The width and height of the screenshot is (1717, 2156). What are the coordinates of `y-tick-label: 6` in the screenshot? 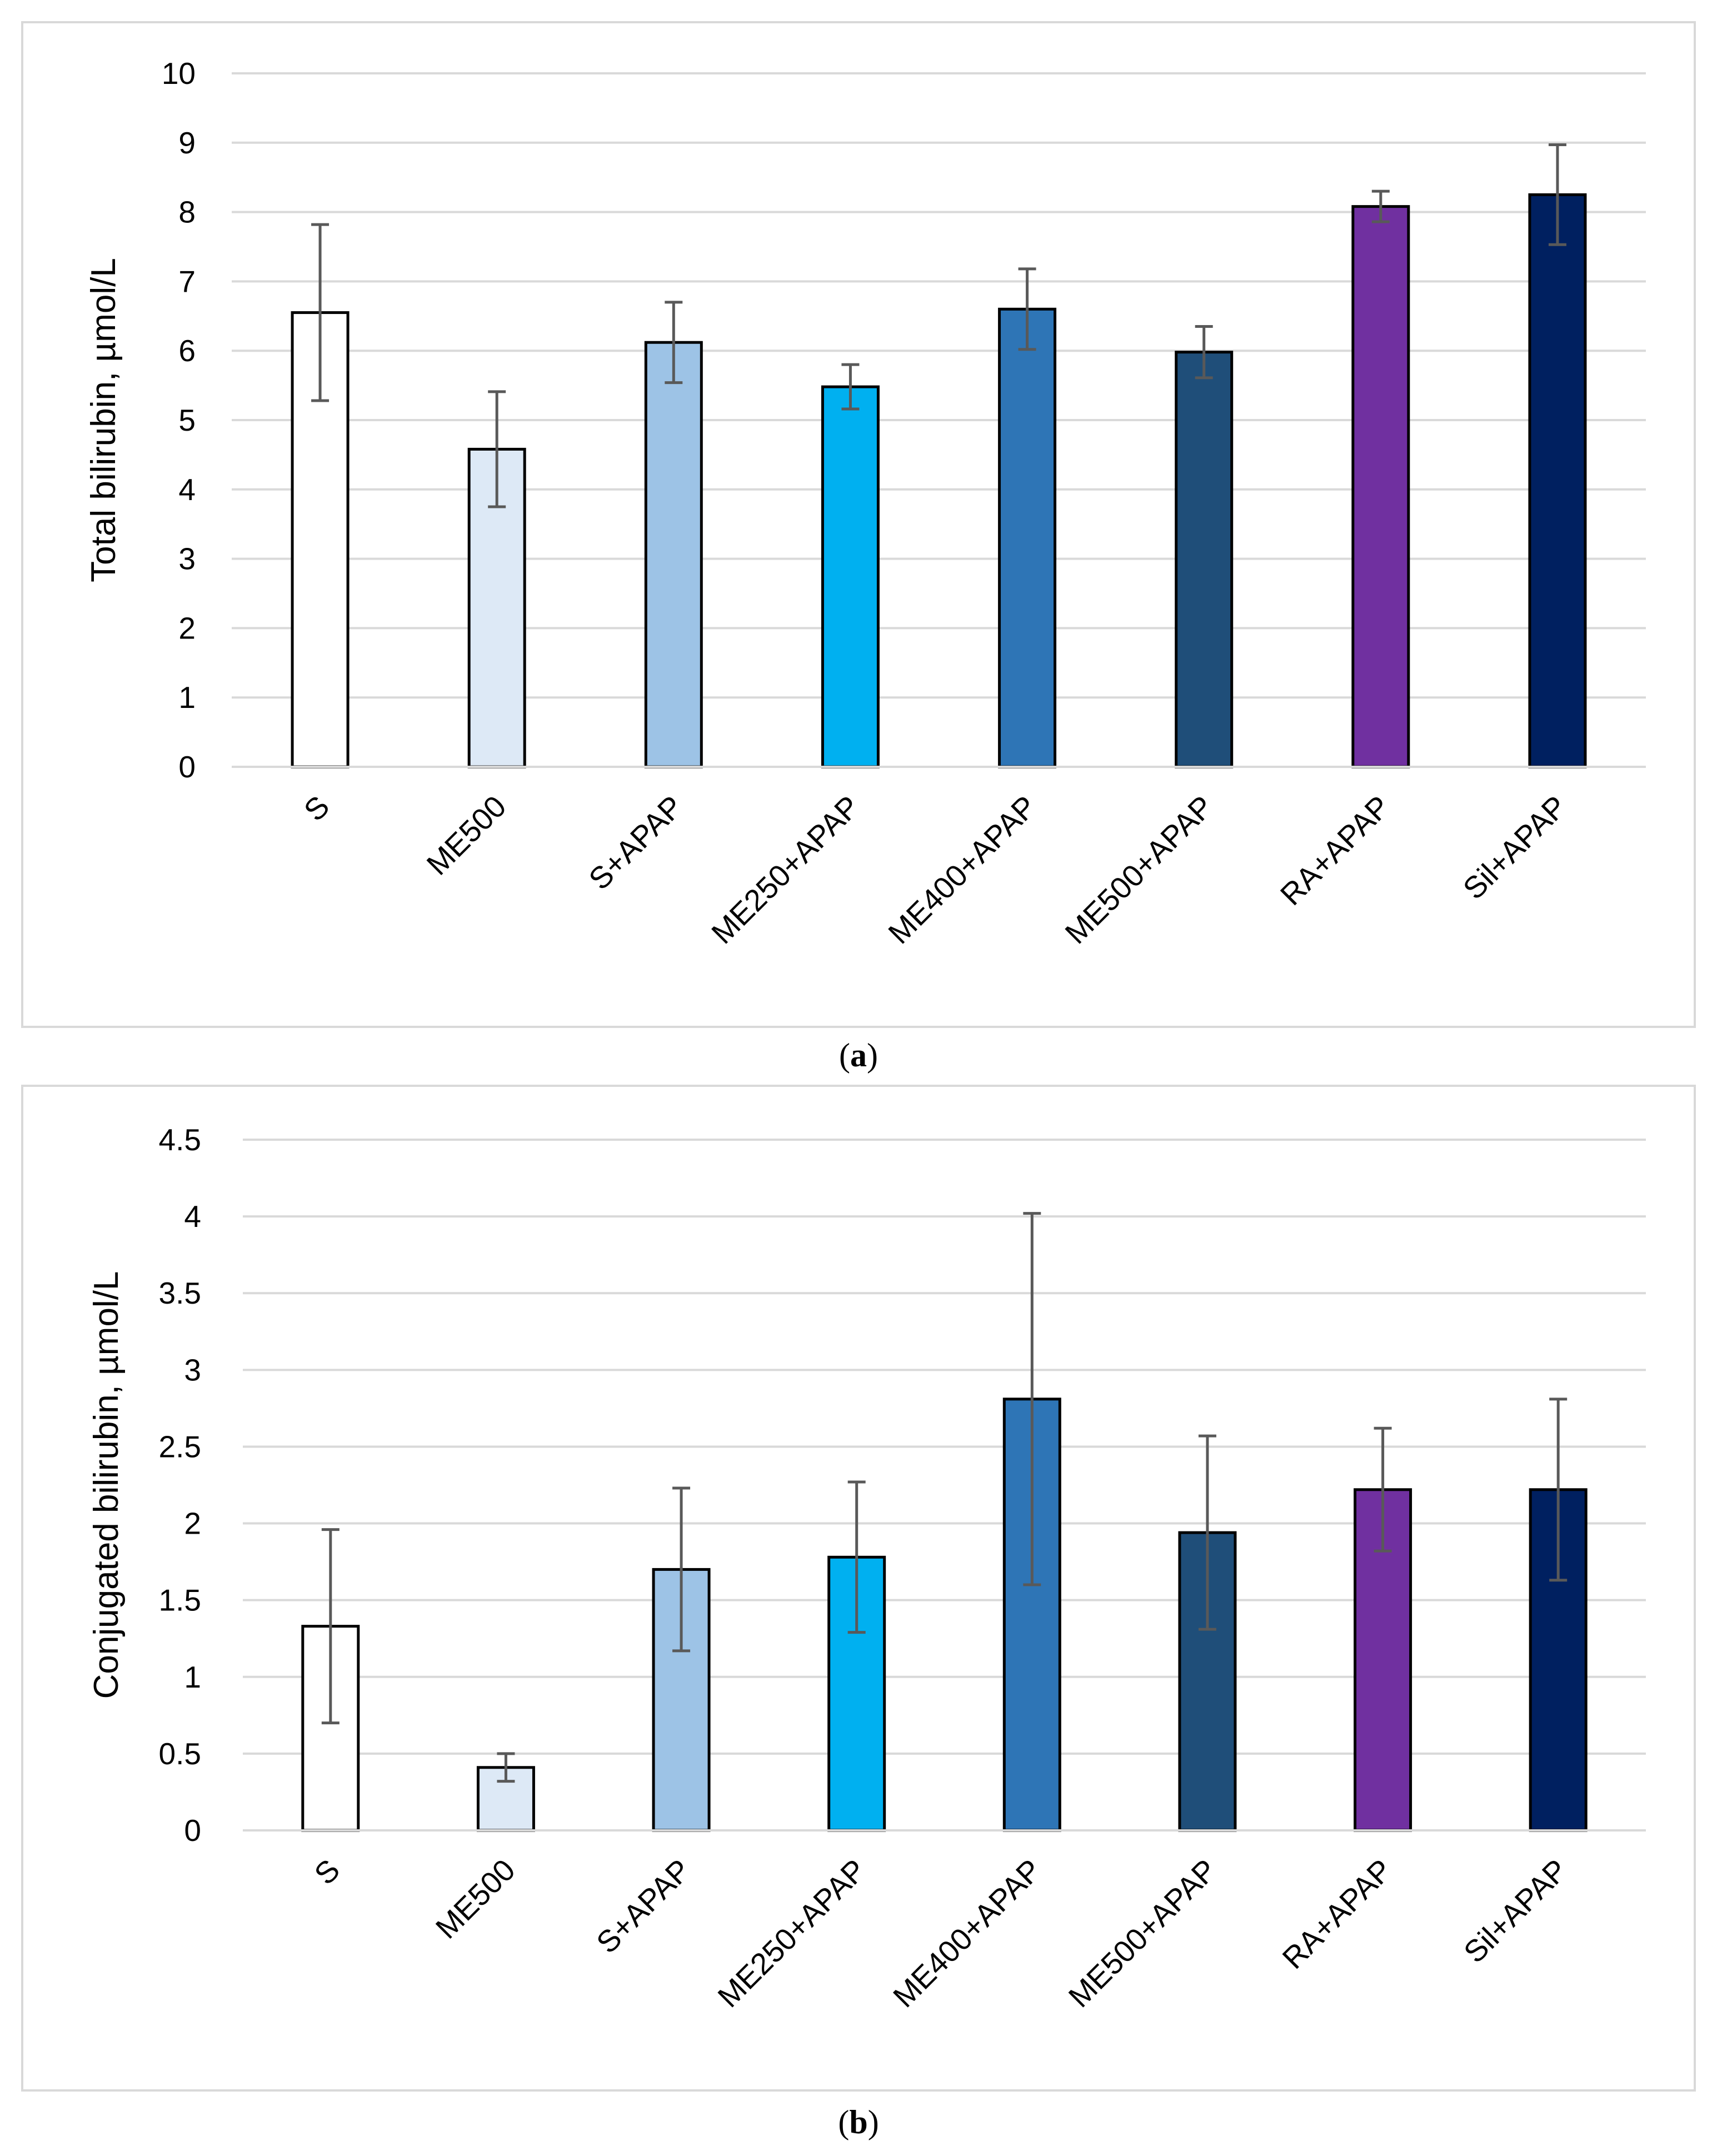 It's located at (187, 350).